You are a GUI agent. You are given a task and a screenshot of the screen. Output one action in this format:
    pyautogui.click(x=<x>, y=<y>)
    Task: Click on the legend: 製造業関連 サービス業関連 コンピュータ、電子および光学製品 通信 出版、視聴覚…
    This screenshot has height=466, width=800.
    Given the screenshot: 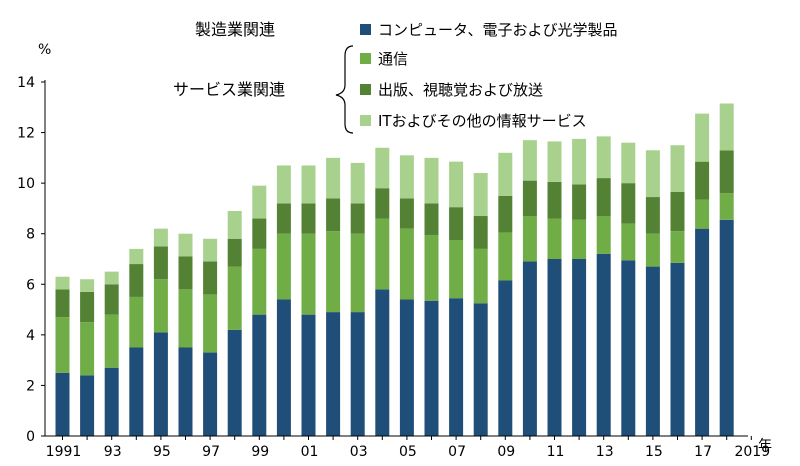 What is the action you would take?
    pyautogui.click(x=395, y=77)
    